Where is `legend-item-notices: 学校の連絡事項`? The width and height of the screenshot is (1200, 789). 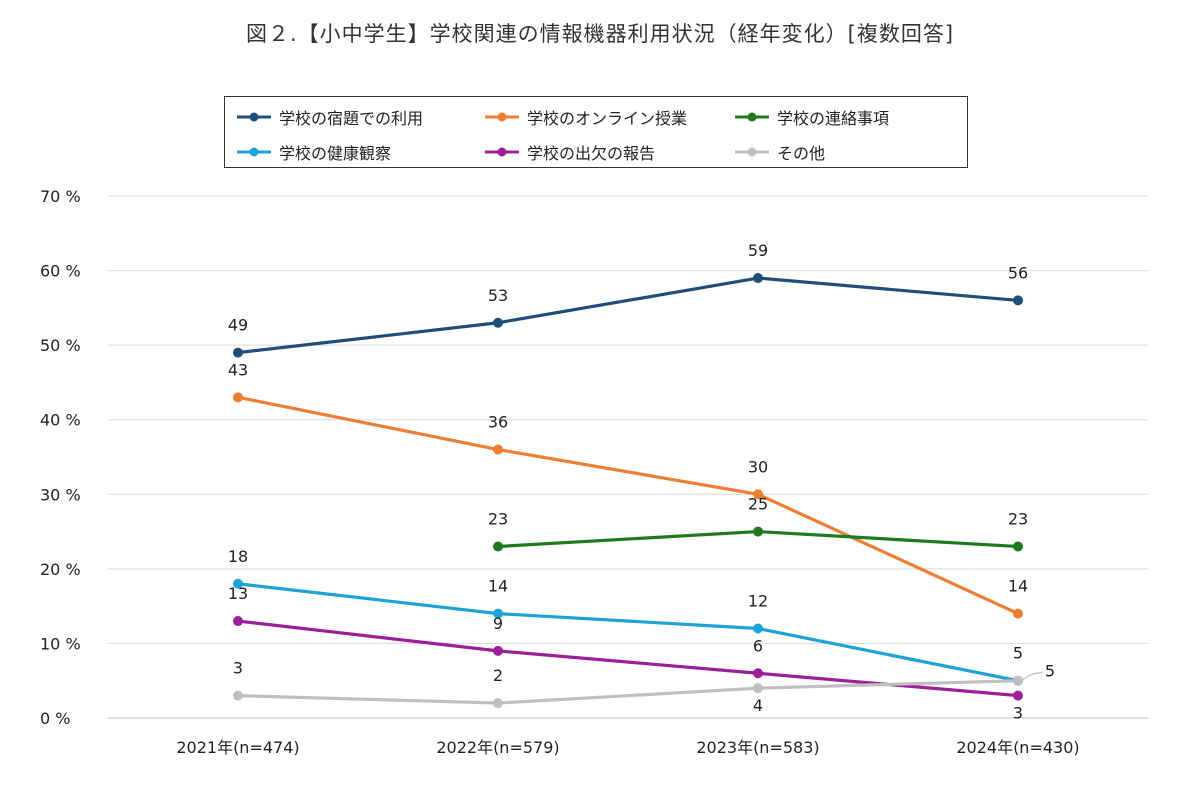
legend-item-notices: 学校の連絡事項 is located at coordinates (811, 117).